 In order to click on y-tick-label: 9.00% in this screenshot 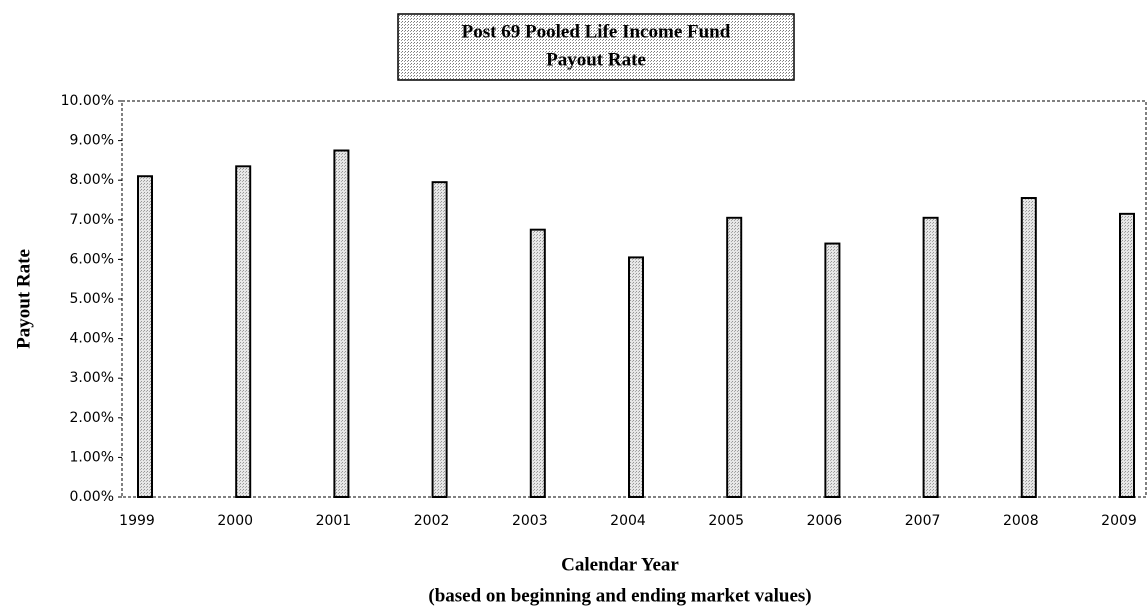, I will do `click(92, 141)`.